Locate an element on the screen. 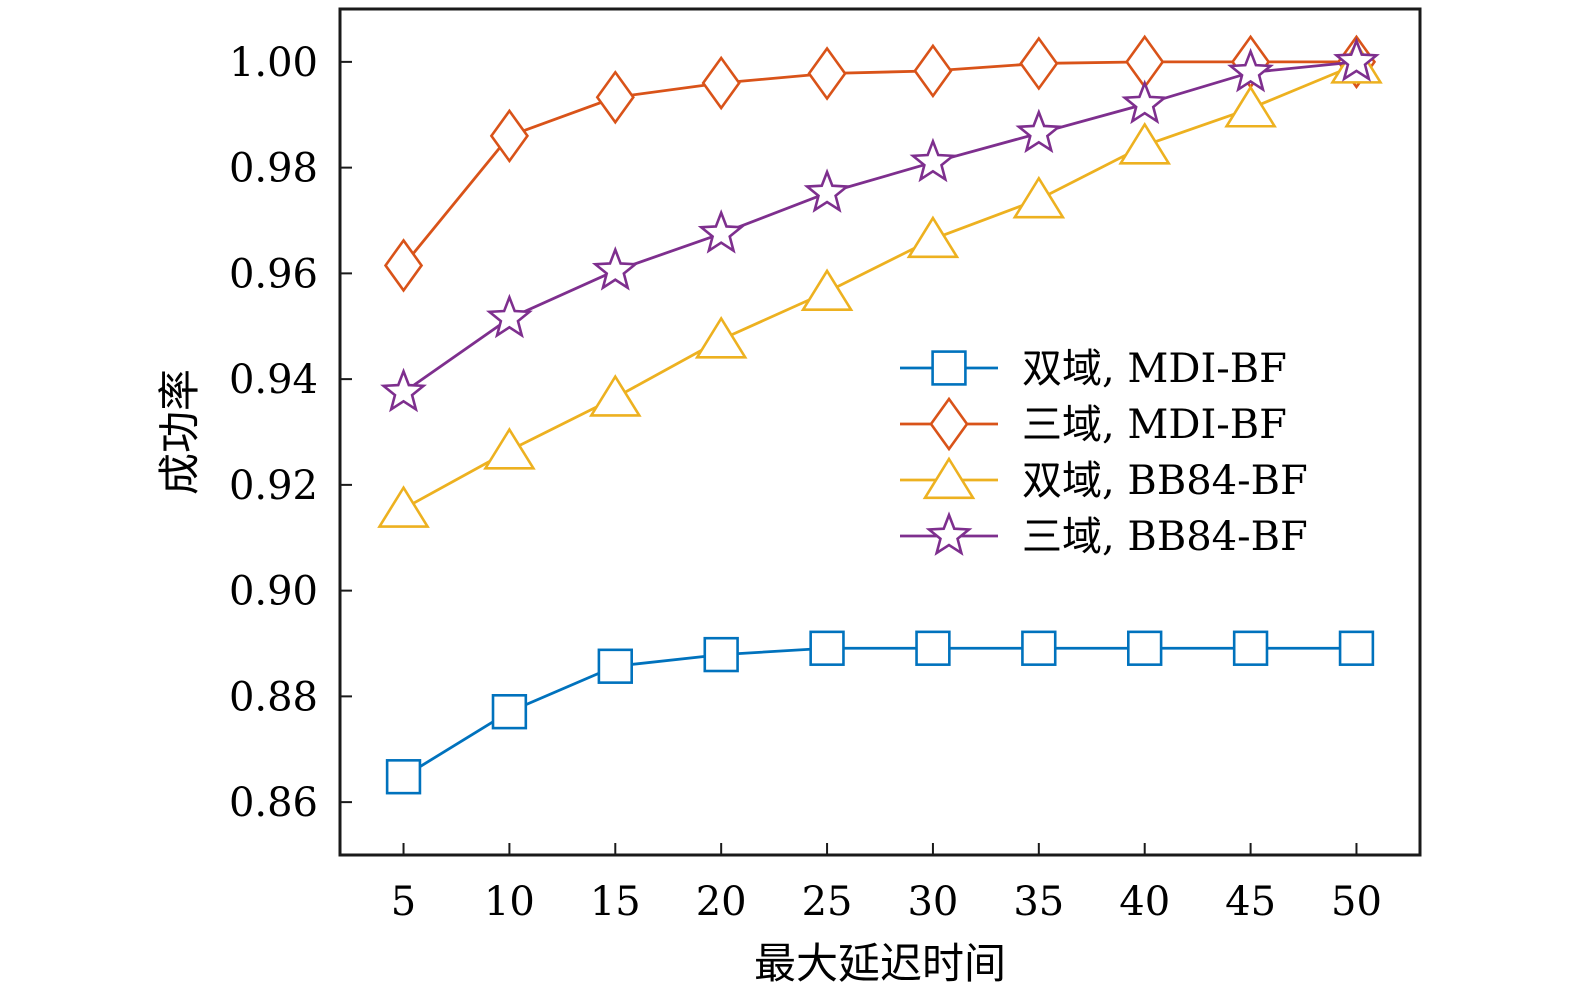 The image size is (1575, 1004). legend-item: 双域, MDI-BF is located at coordinates (1093, 369).